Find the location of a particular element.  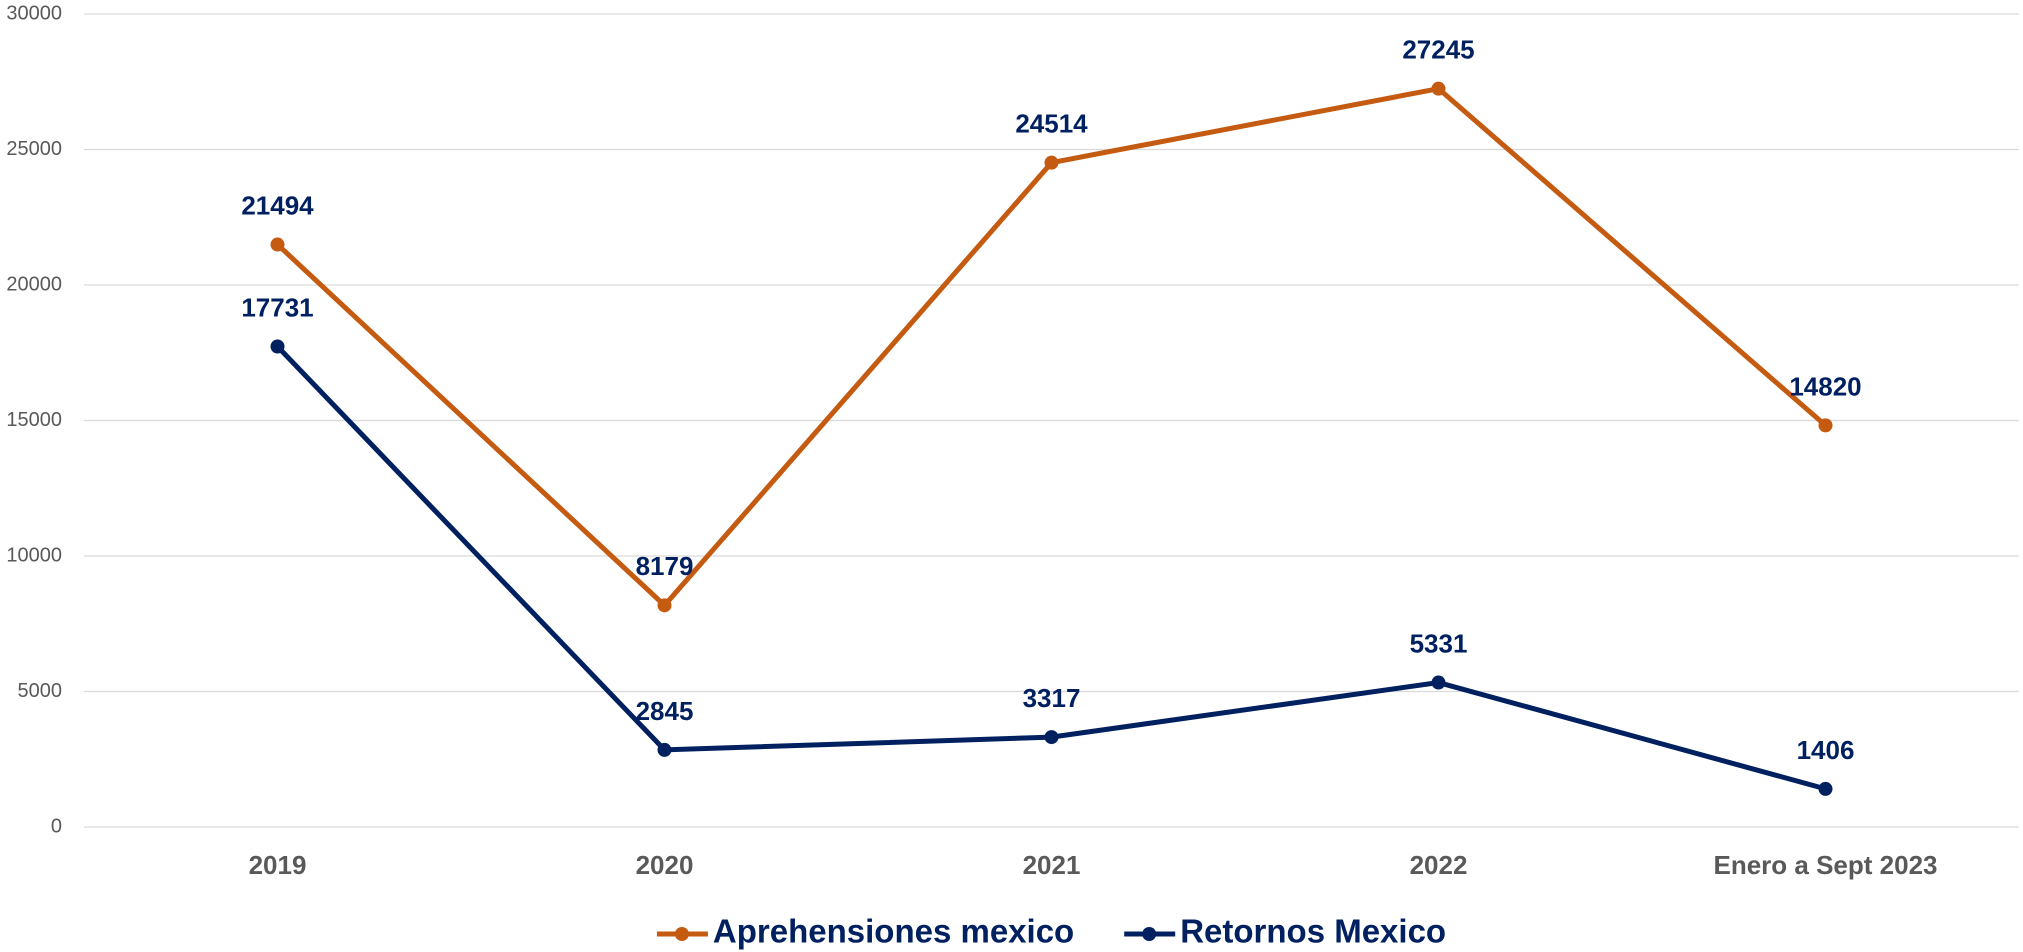

data-label: 5331 is located at coordinates (1439, 643).